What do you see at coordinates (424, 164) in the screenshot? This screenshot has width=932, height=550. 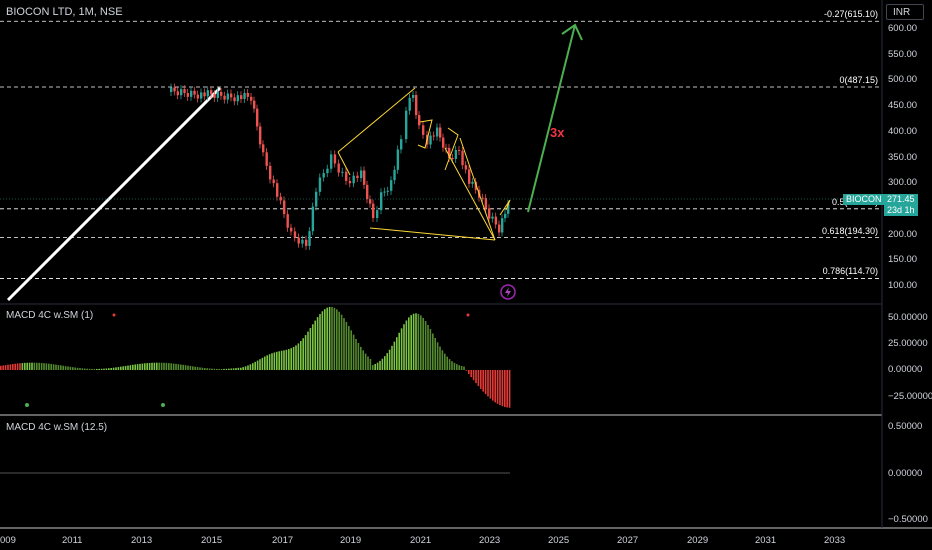 I see `harmonic-pattern` at bounding box center [424, 164].